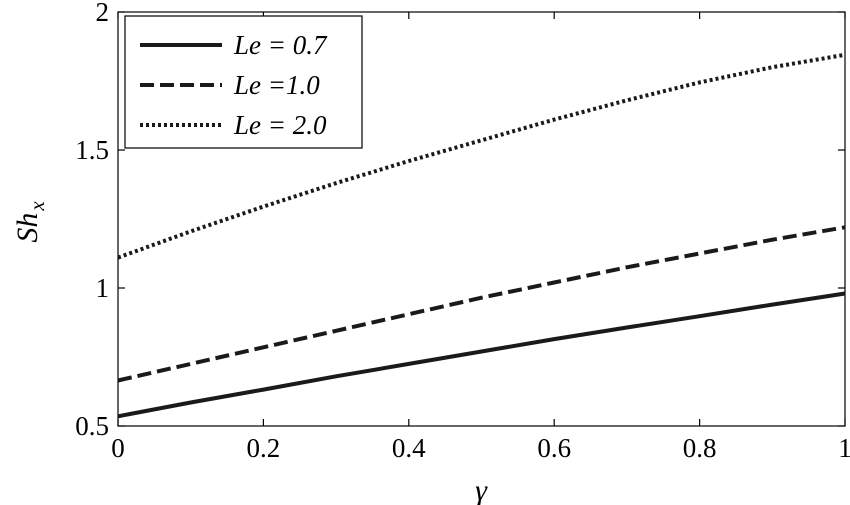  Describe the element at coordinates (92, 426) in the screenshot. I see `y-tick-label: 0.5` at that location.